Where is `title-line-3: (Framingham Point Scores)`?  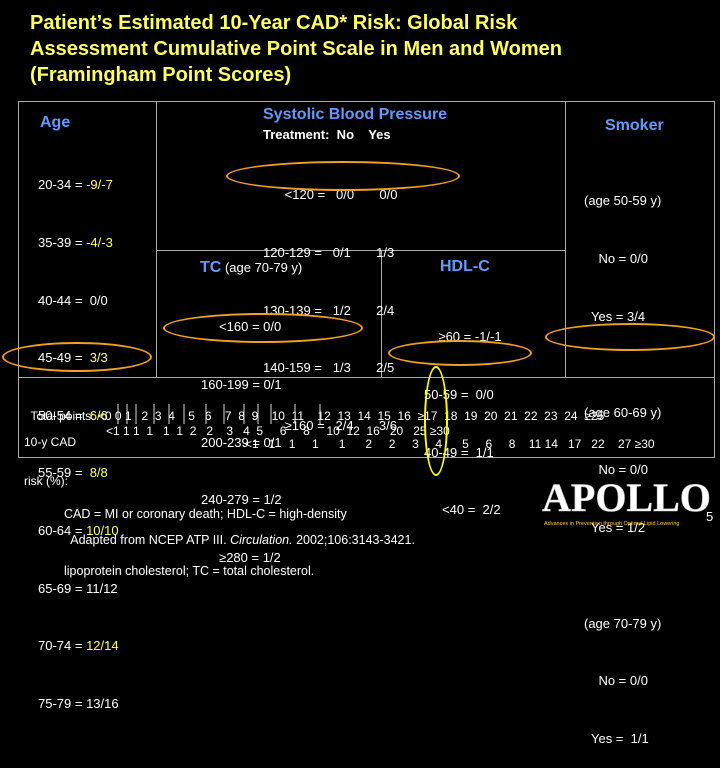
title-line-3: (Framingham Point Scores) is located at coordinates (161, 75).